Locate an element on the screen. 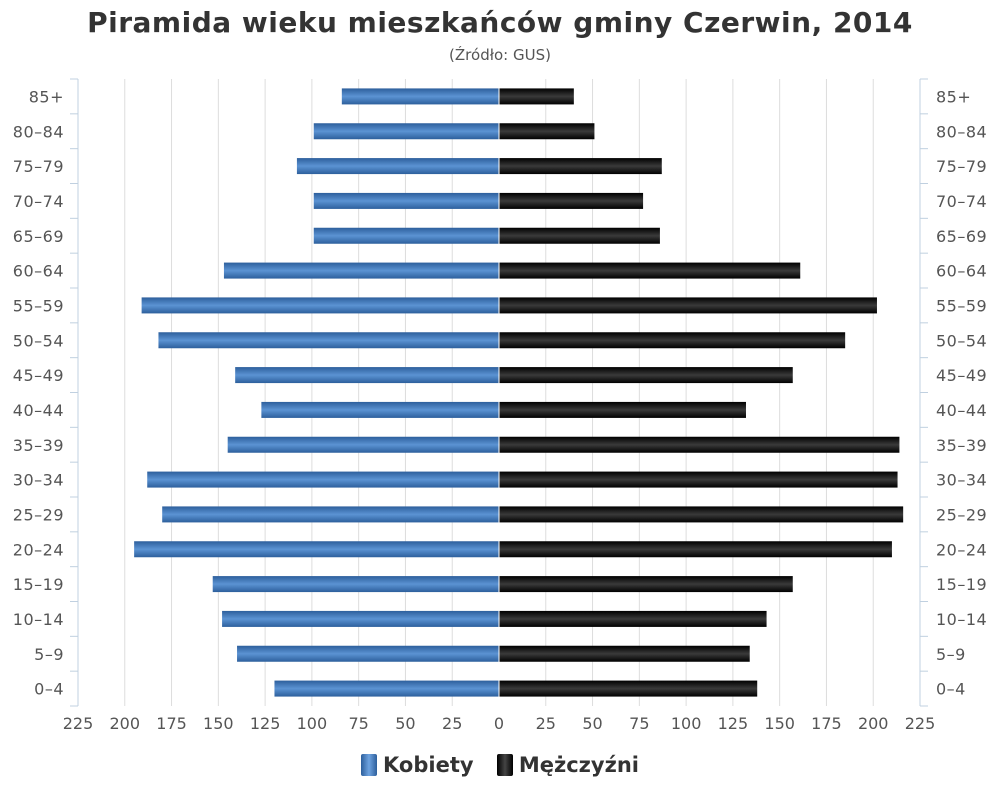 This screenshot has width=1000, height=800. bar-kobiety-40–44 is located at coordinates (380, 409).